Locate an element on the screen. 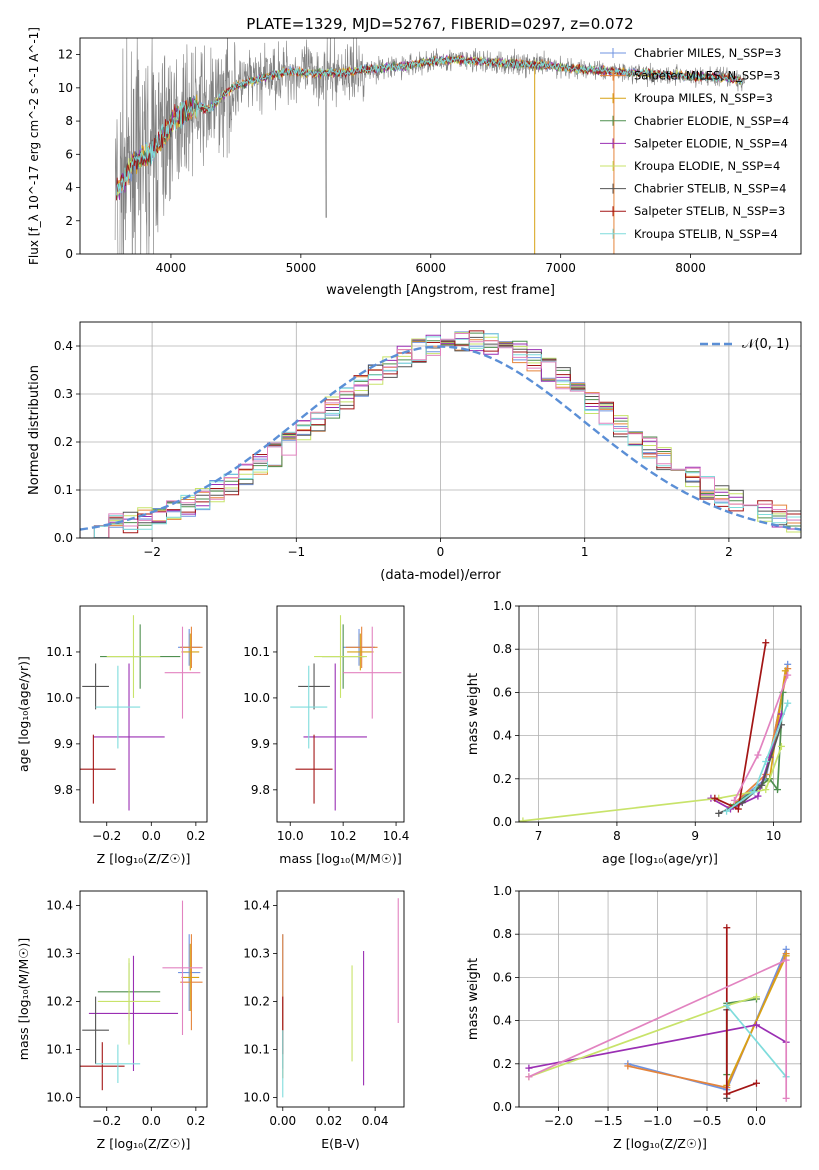  legend-entry-label: Kroupa MILES, N_SSP=3 is located at coordinates (703, 98).